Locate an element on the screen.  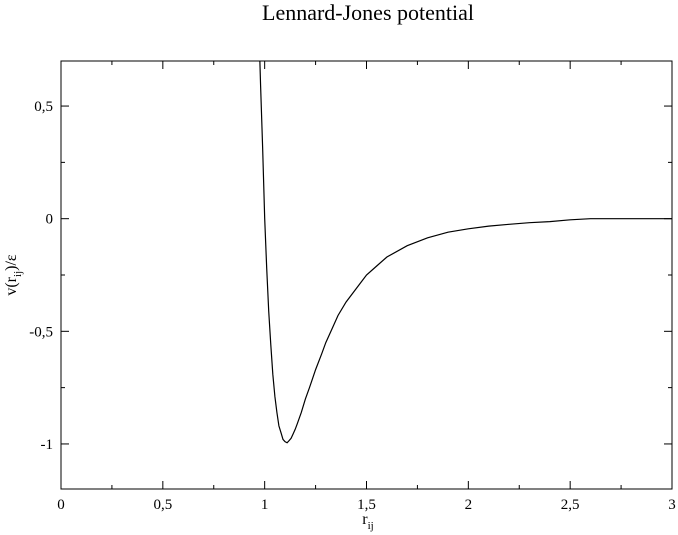
x-tick-labels: 0 0,5 1 1,5 2 2,5 3 is located at coordinates (366, 505).